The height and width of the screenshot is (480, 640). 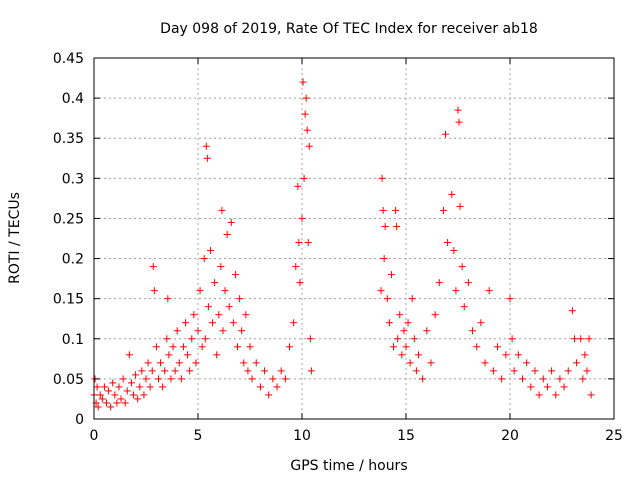 What do you see at coordinates (406, 436) in the screenshot?
I see `x-tick-label: 15` at bounding box center [406, 436].